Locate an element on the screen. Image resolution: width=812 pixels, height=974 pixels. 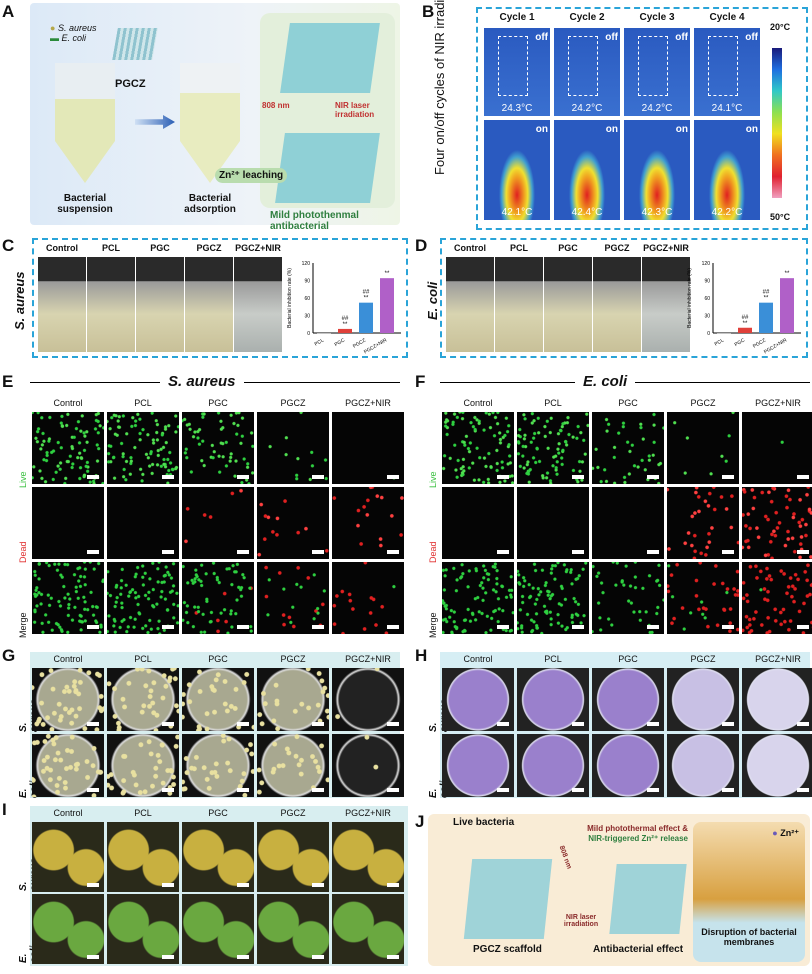
cycle-label: Cycle 3 is located at coordinates (657, 17).